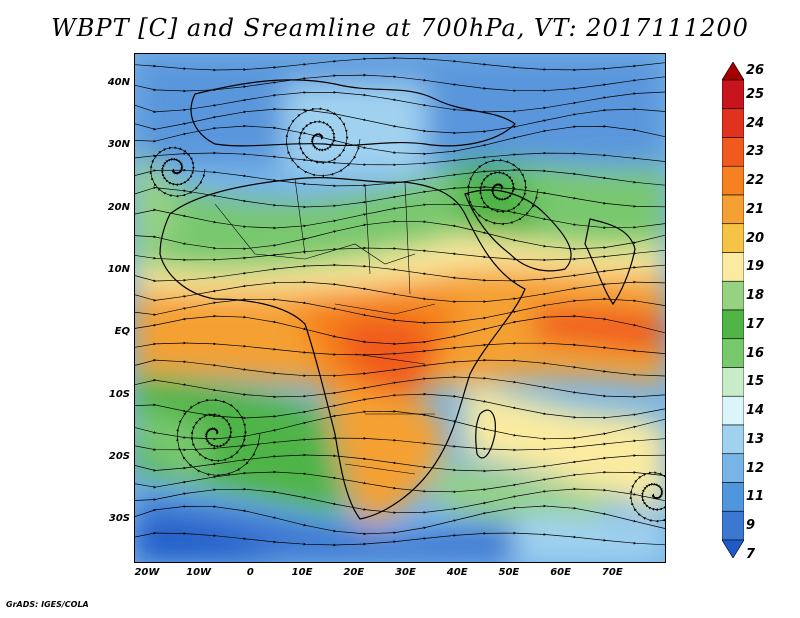 This screenshot has height=618, width=800. Describe the element at coordinates (302, 572) in the screenshot. I see `lon-tick-label: 10E` at that location.